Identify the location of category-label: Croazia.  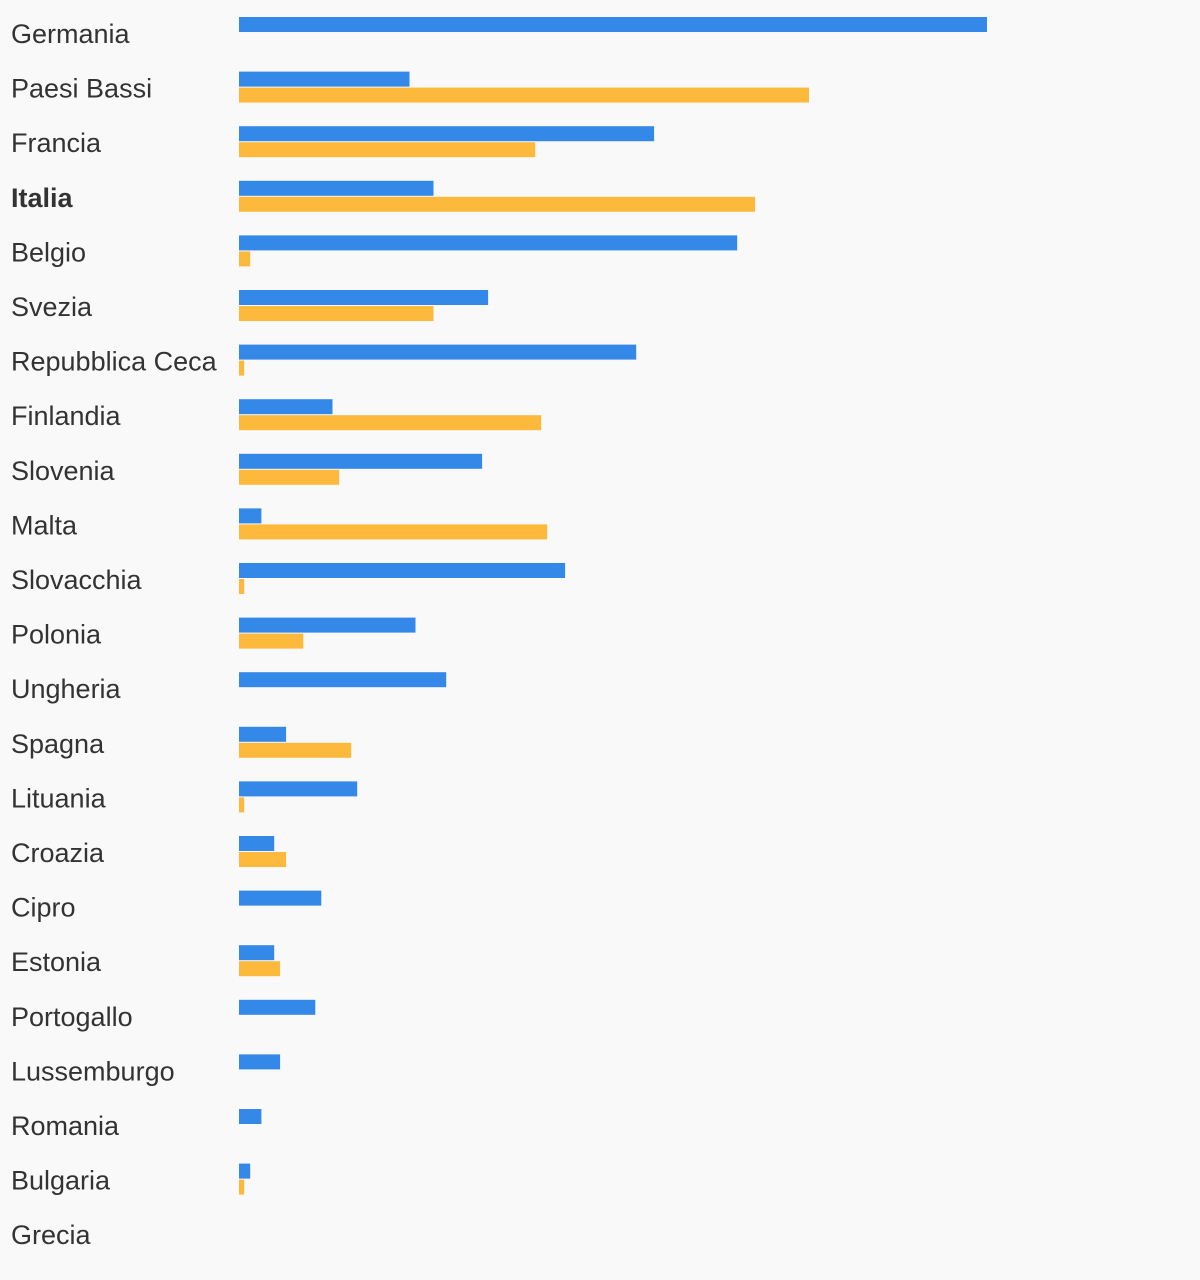
(58, 853).